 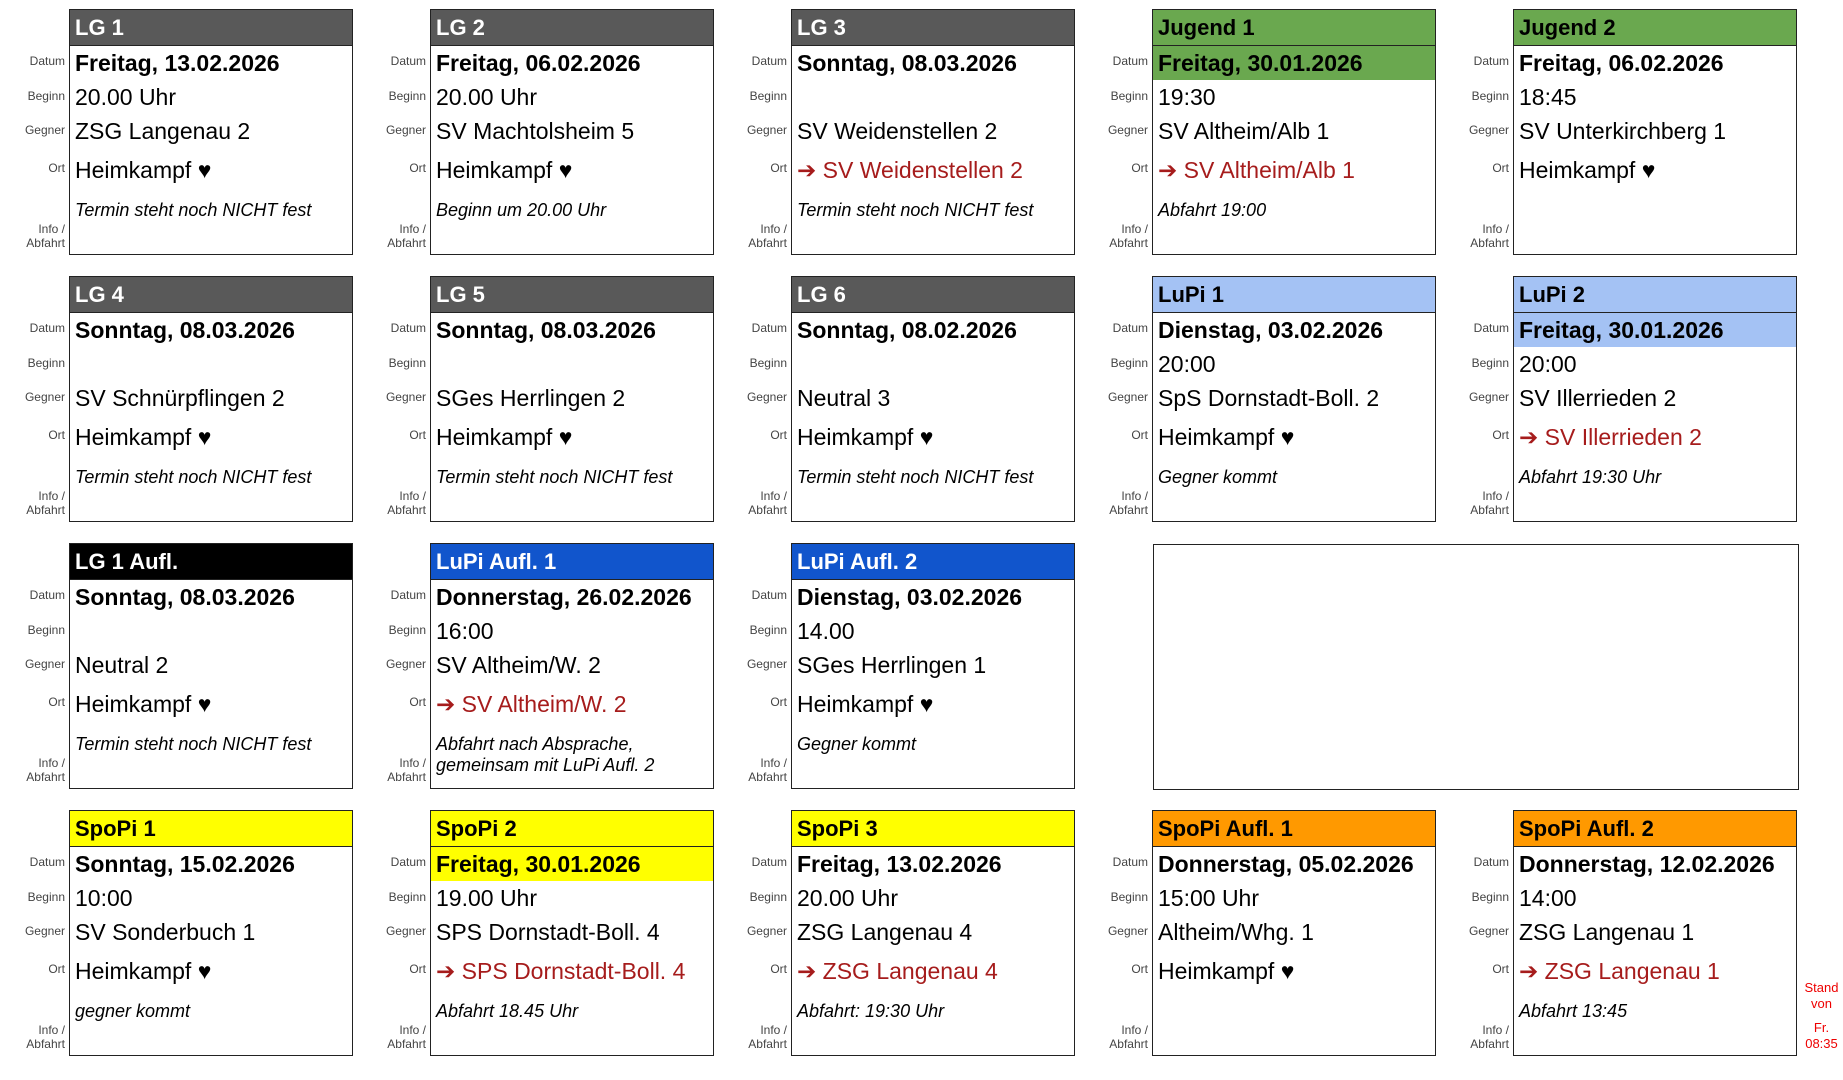 I want to click on timestamp-line: Fr., so click(x=1821, y=1027).